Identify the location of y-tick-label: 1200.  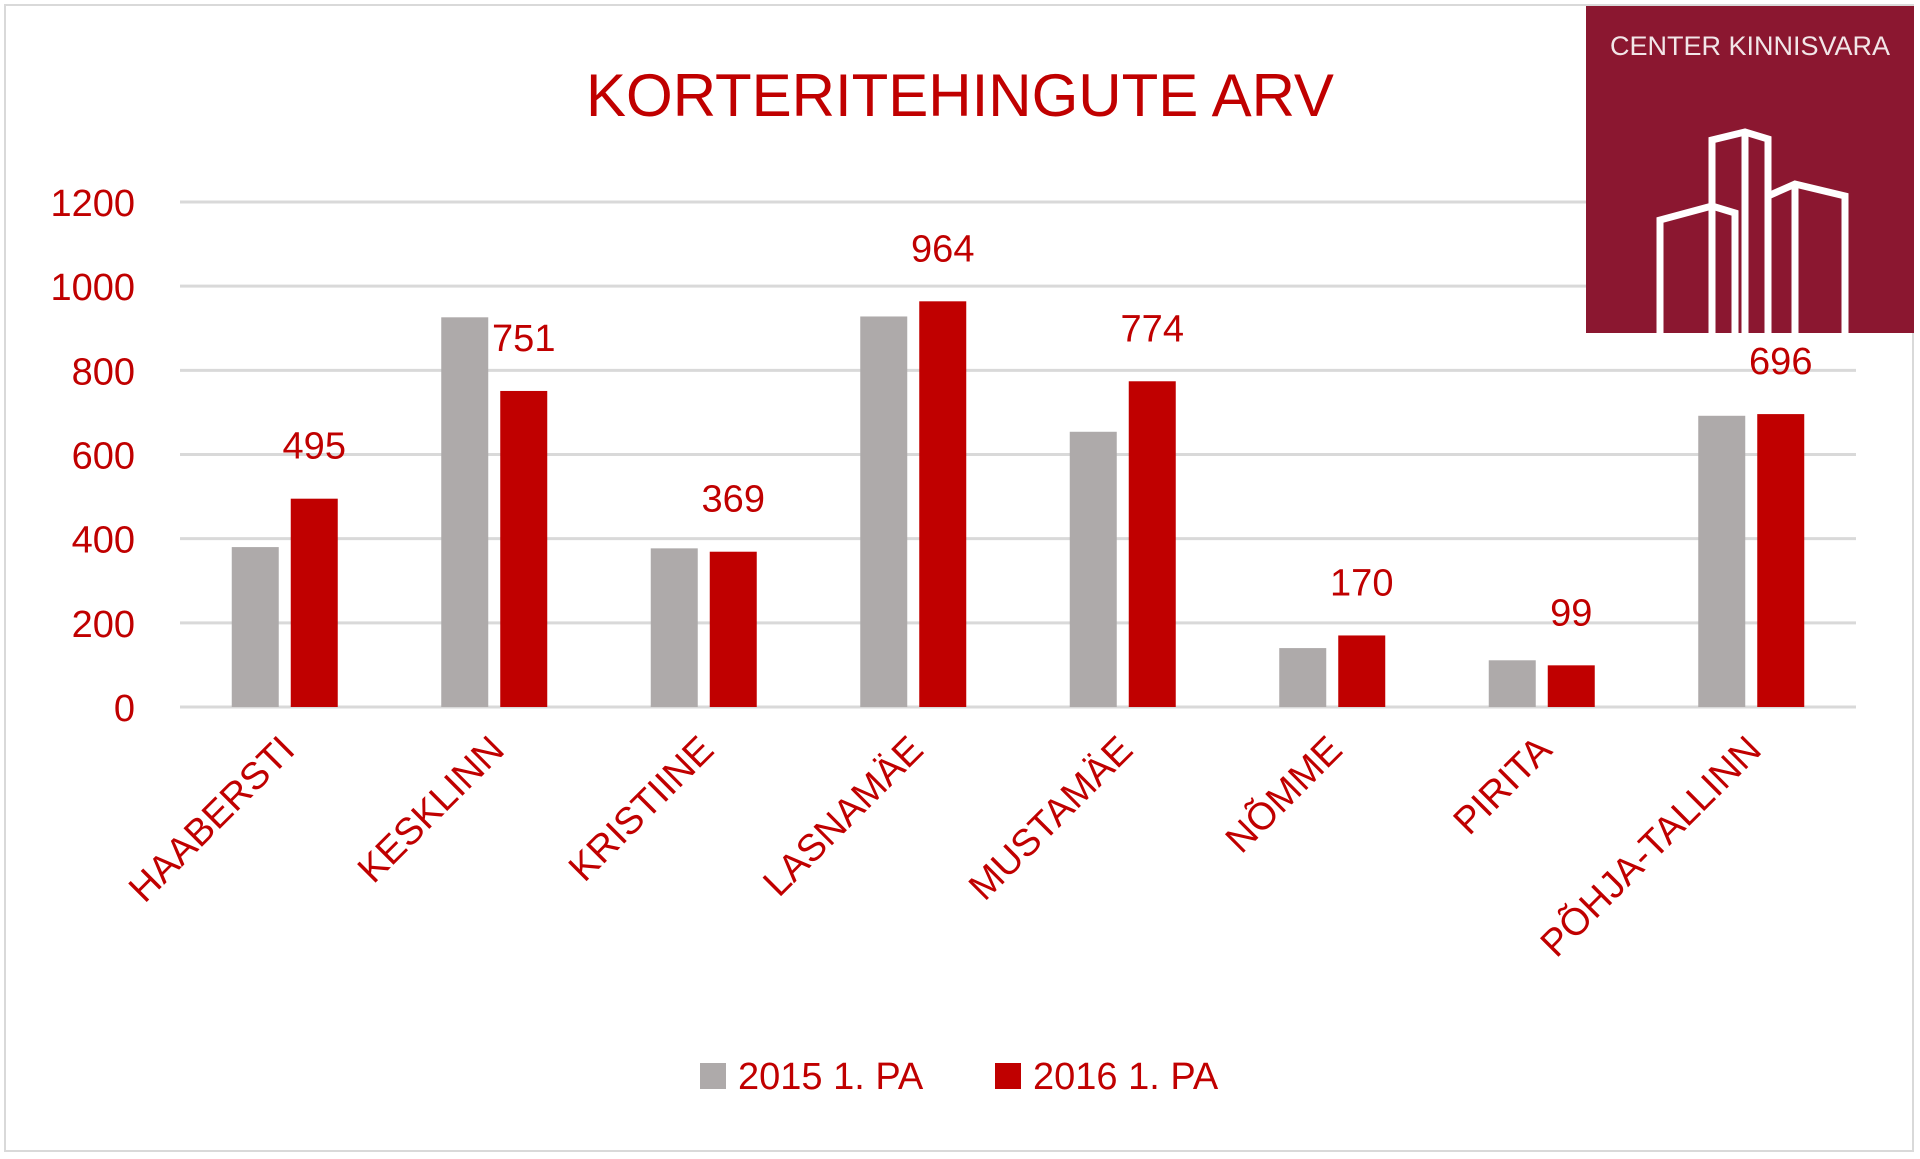
(92, 204).